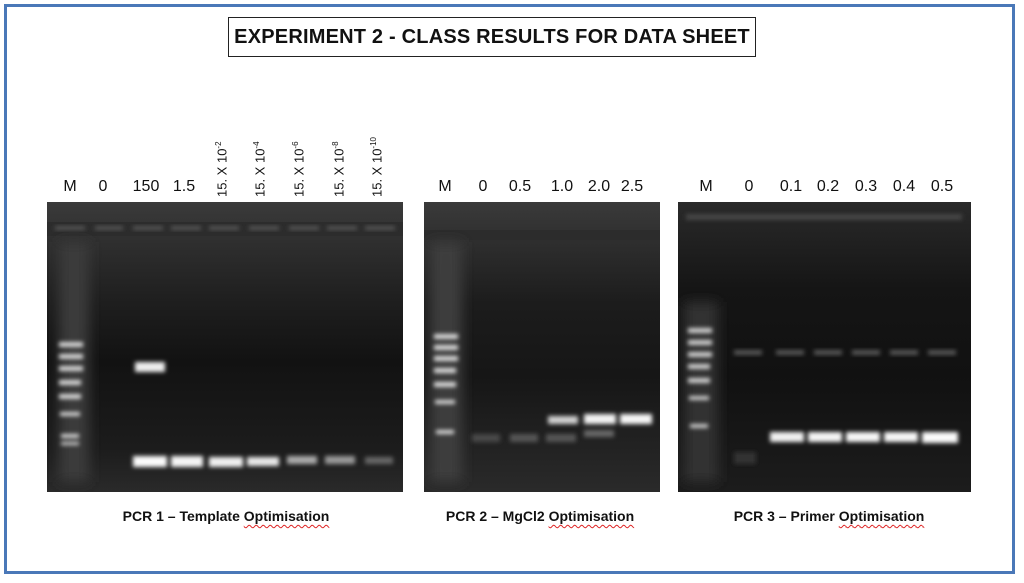 The width and height of the screenshot is (1024, 583). What do you see at coordinates (540, 516) in the screenshot?
I see `caption-pcr2: PCR 2 – MgCl2 Optimisation` at bounding box center [540, 516].